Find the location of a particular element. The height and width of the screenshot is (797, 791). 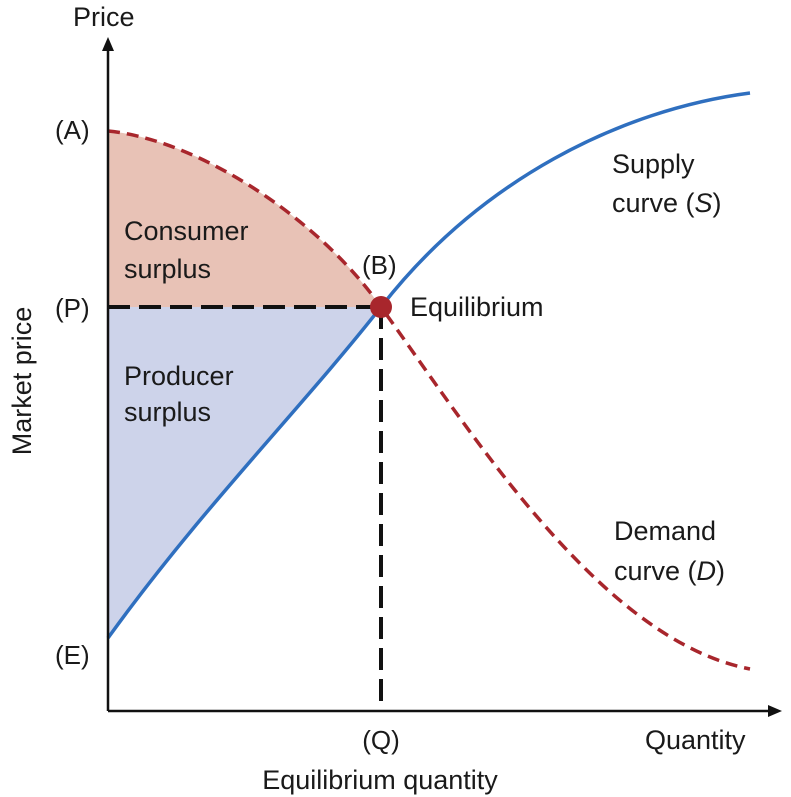

point-a-label: (A) is located at coordinates (72, 130).